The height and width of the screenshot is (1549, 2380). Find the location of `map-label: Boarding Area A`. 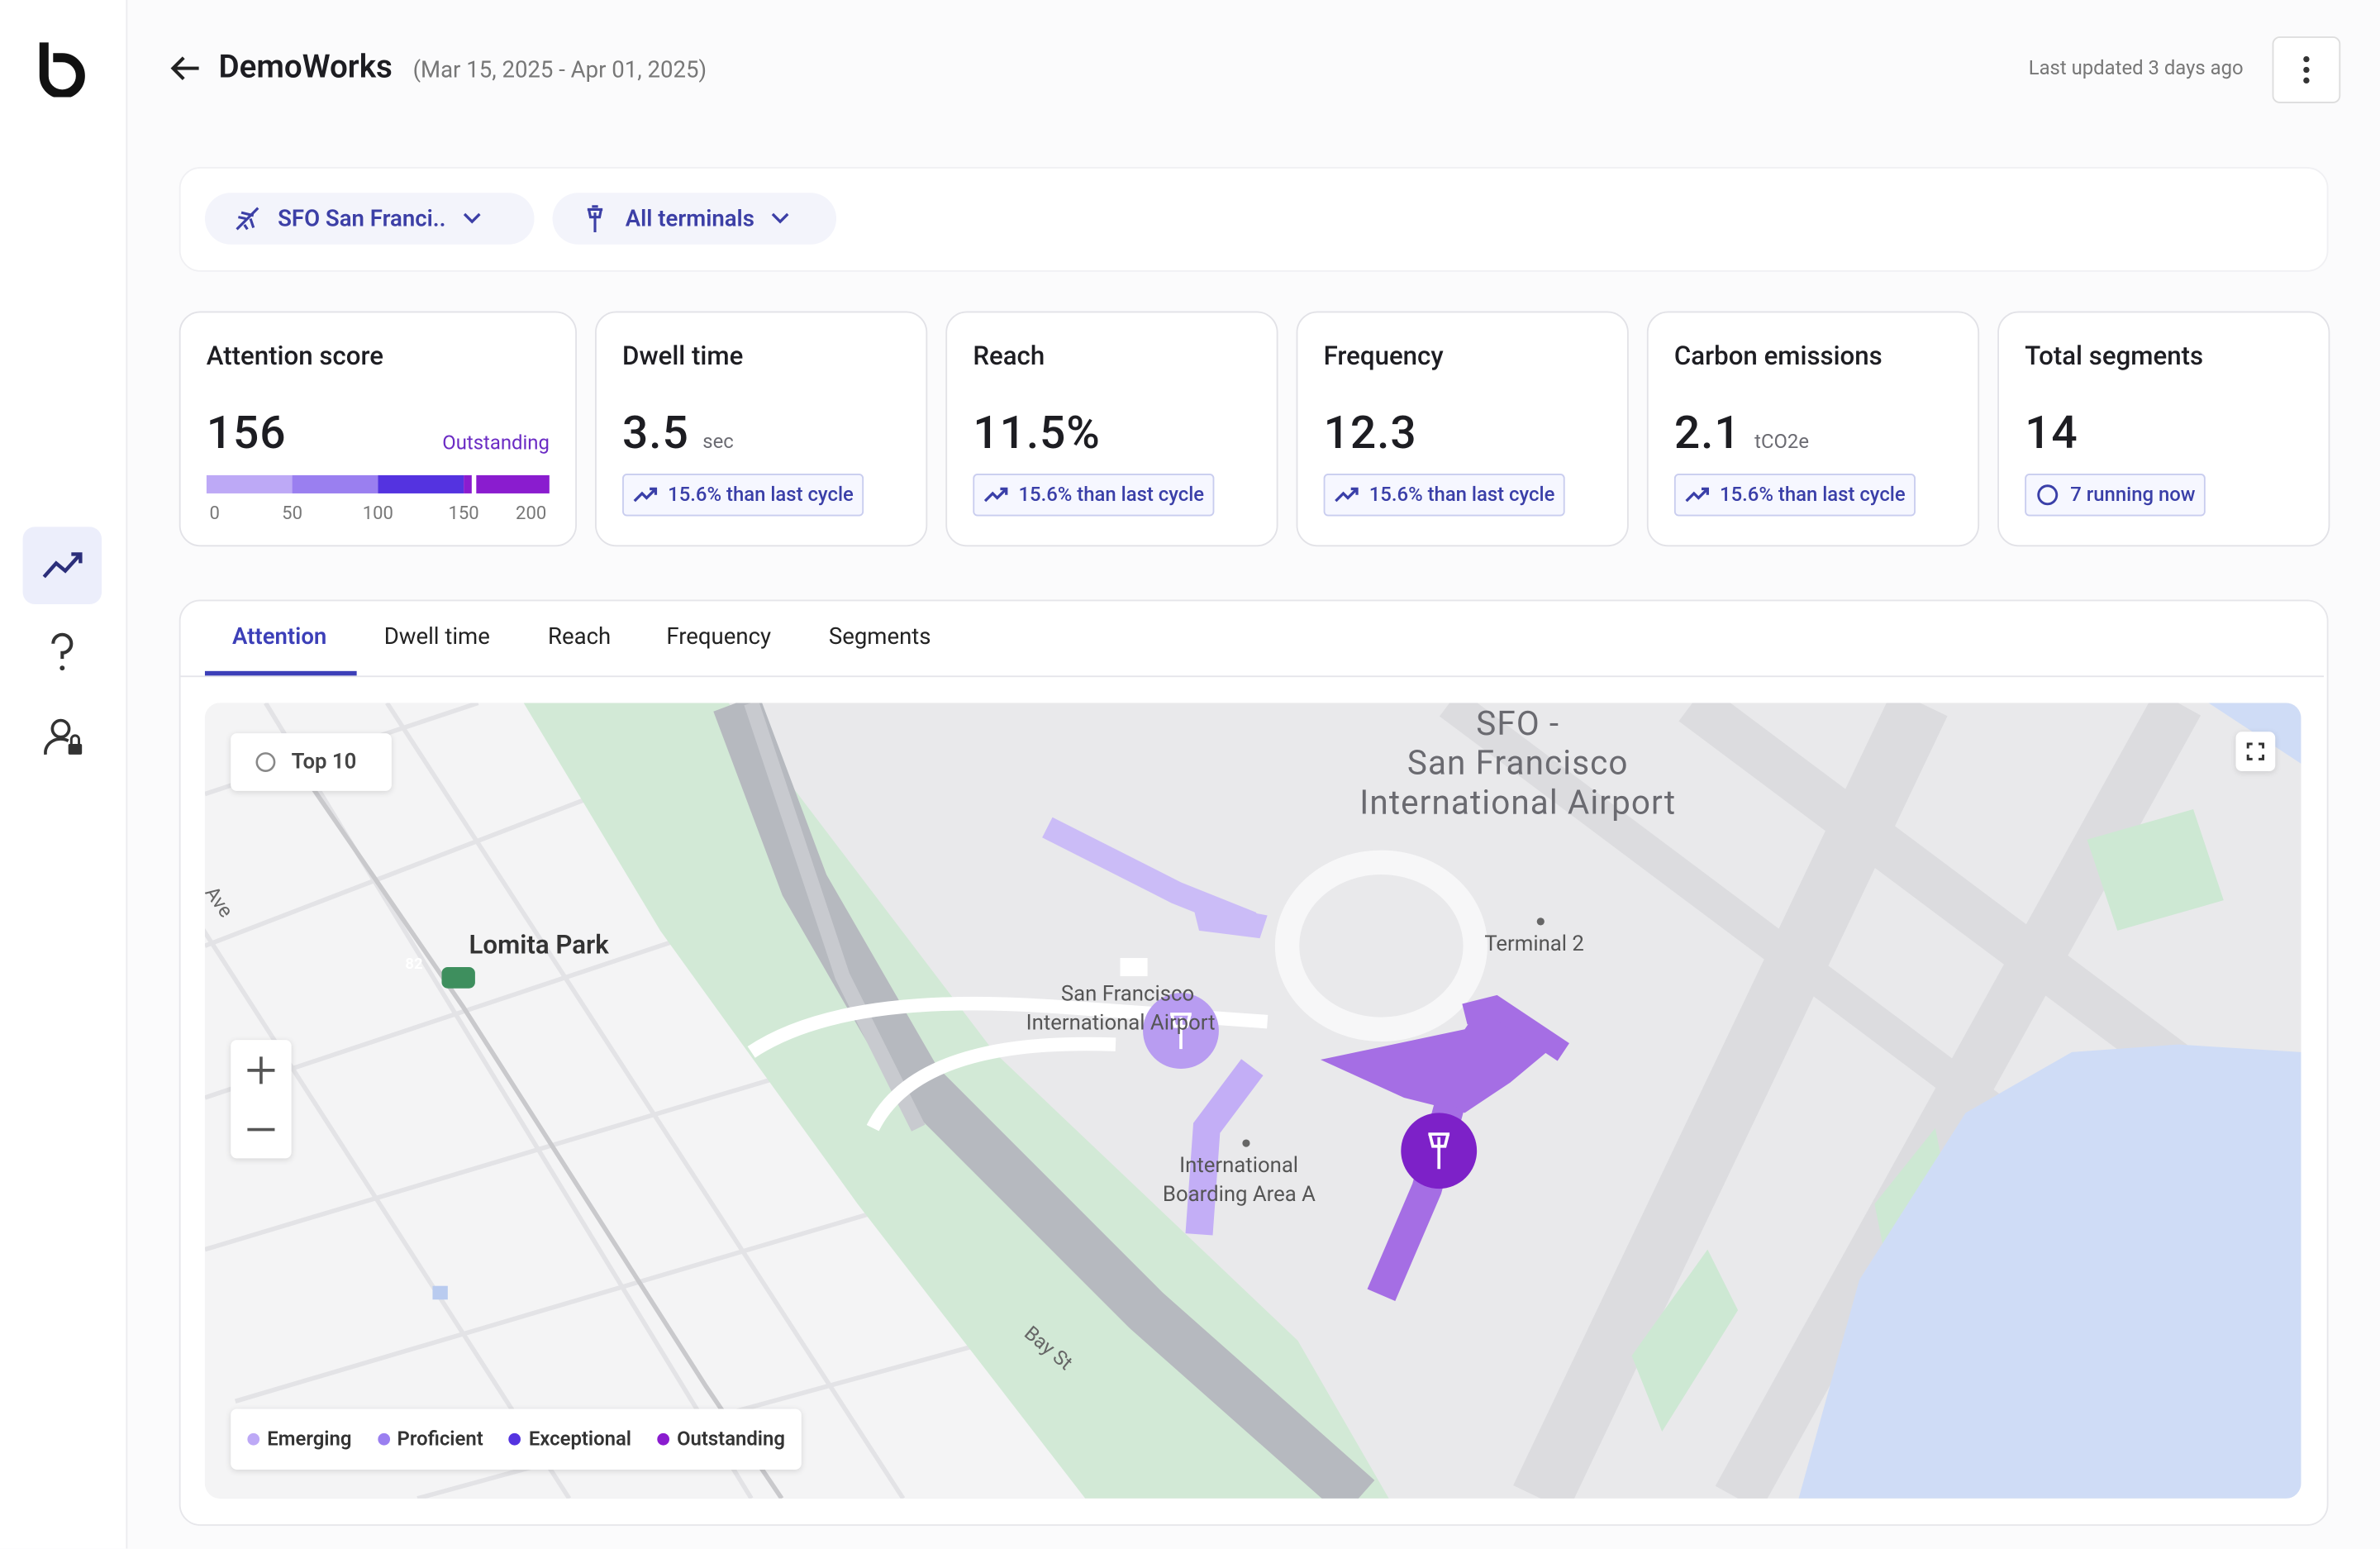

map-label: Boarding Area A is located at coordinates (1239, 1195).